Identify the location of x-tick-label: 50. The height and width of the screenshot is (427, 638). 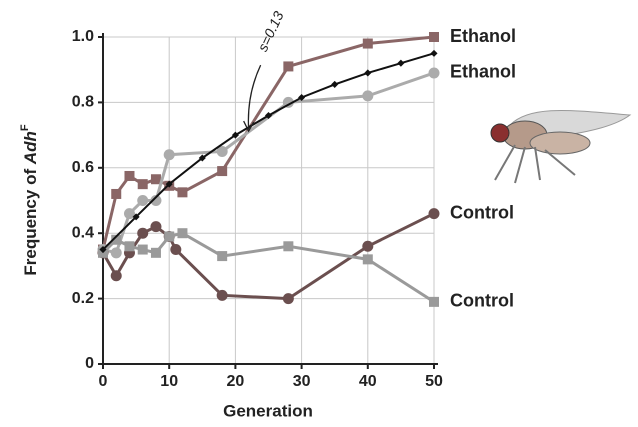
(434, 381).